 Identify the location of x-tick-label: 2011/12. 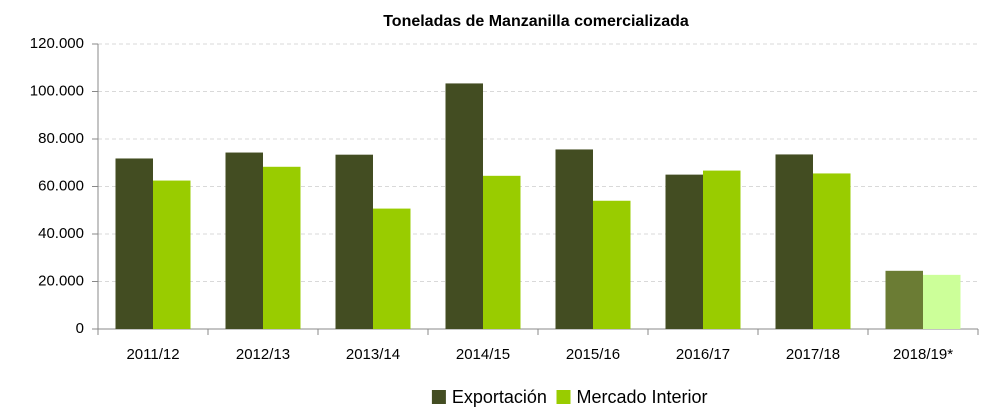
(152, 354).